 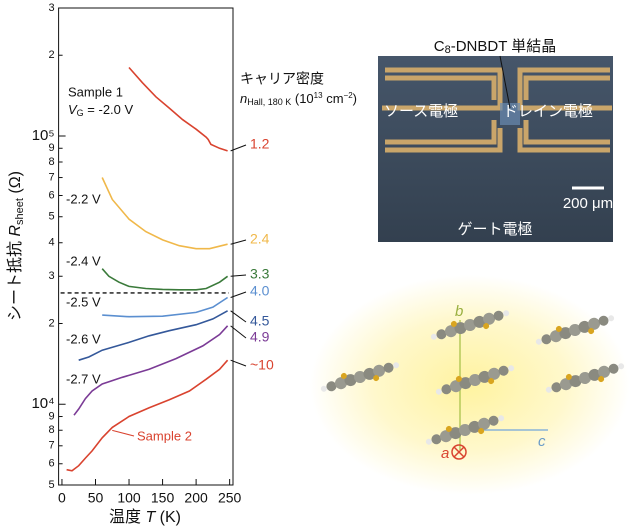 I want to click on crystal-label-part: -DNBDT 単結晶, so click(x=504, y=46).